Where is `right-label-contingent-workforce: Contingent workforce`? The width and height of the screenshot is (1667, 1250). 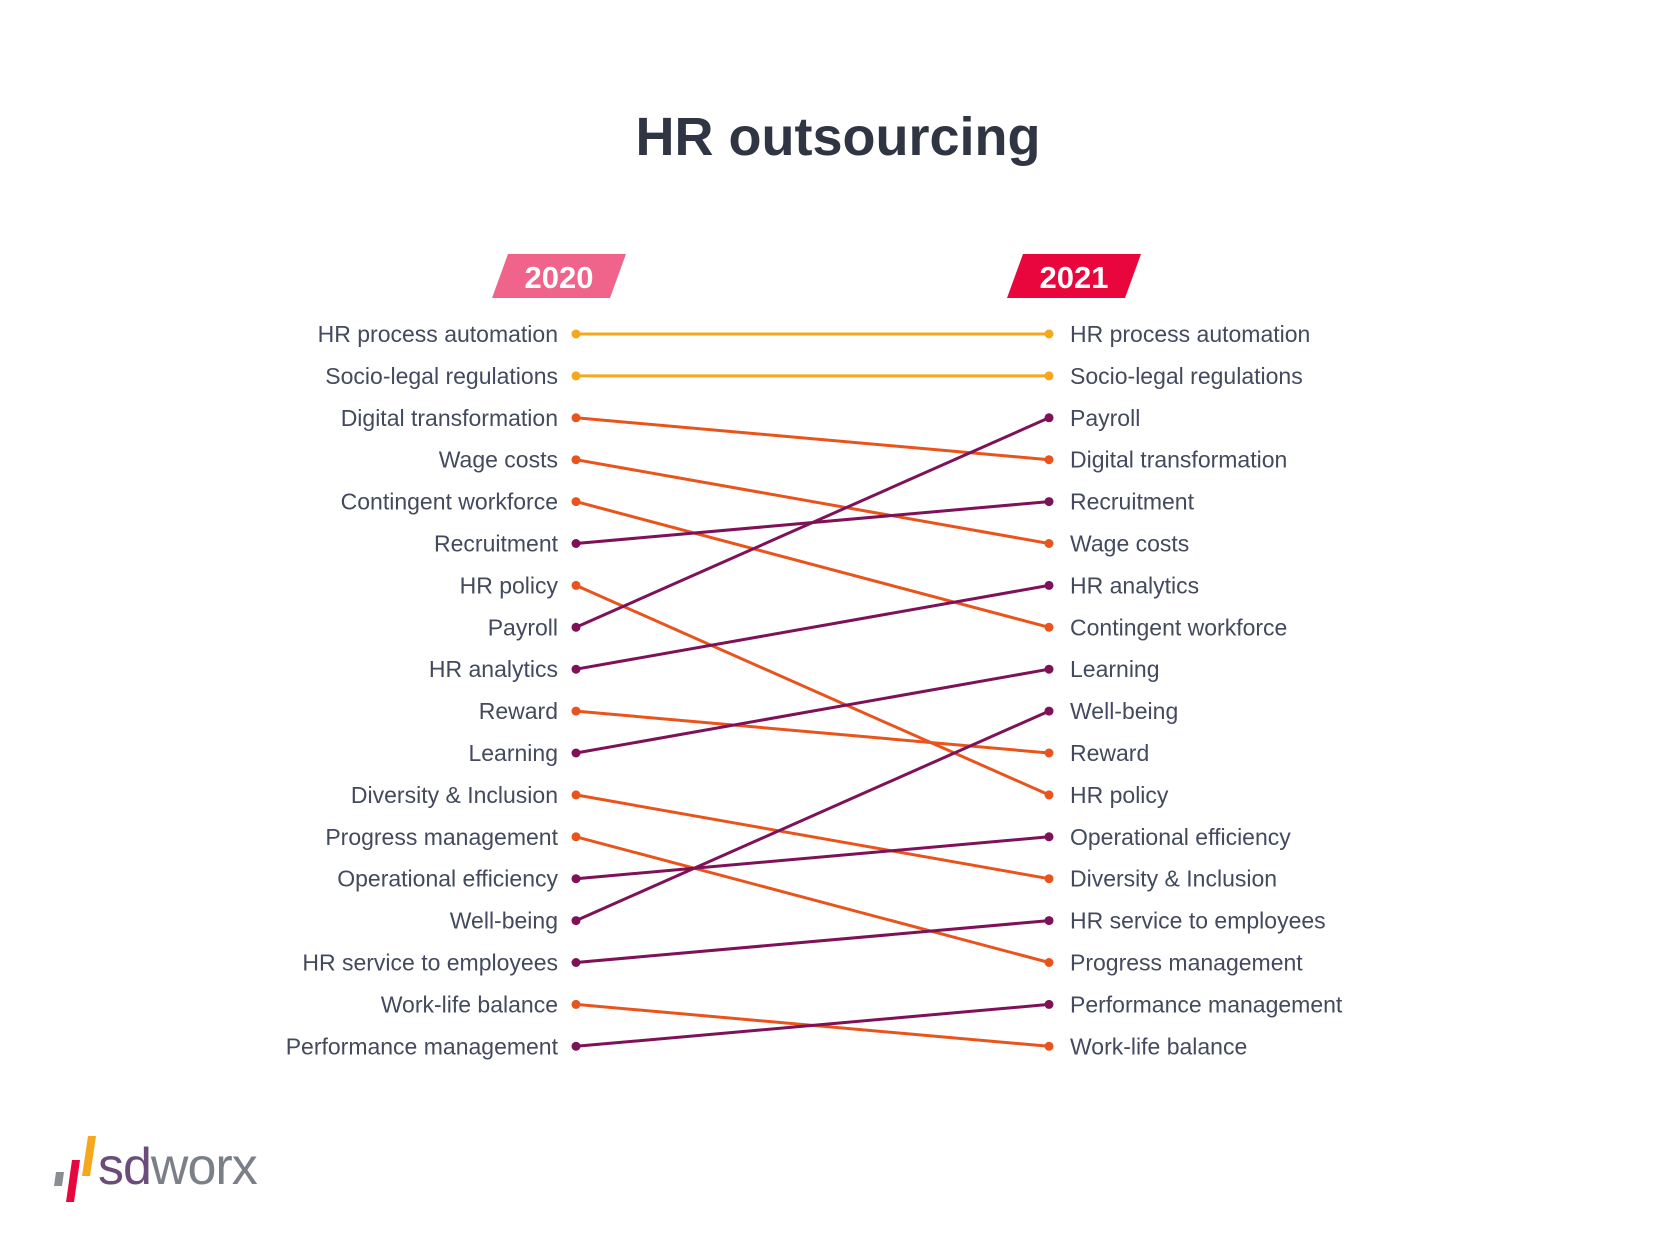 right-label-contingent-workforce: Contingent workforce is located at coordinates (1178, 627).